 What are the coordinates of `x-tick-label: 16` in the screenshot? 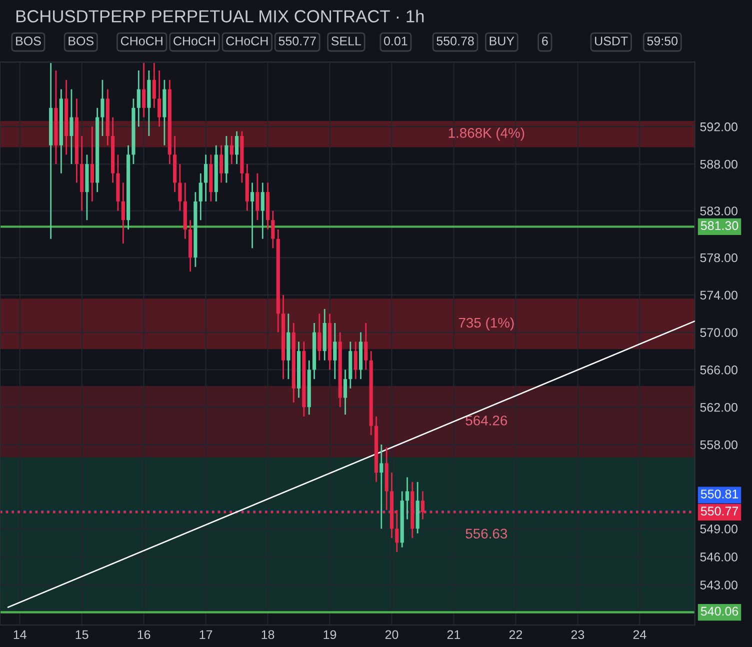 It's located at (144, 635).